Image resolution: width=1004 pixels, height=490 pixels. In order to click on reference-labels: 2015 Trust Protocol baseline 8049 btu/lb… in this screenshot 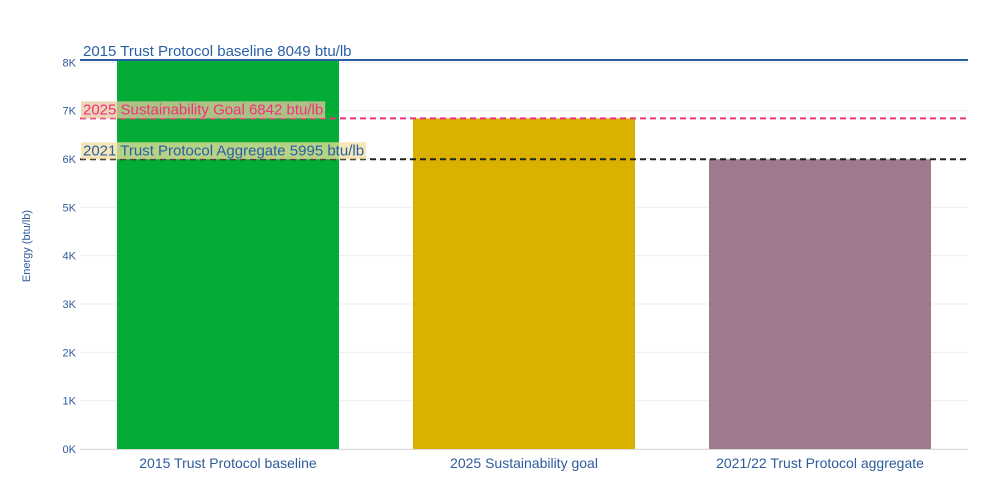, I will do `click(224, 101)`.